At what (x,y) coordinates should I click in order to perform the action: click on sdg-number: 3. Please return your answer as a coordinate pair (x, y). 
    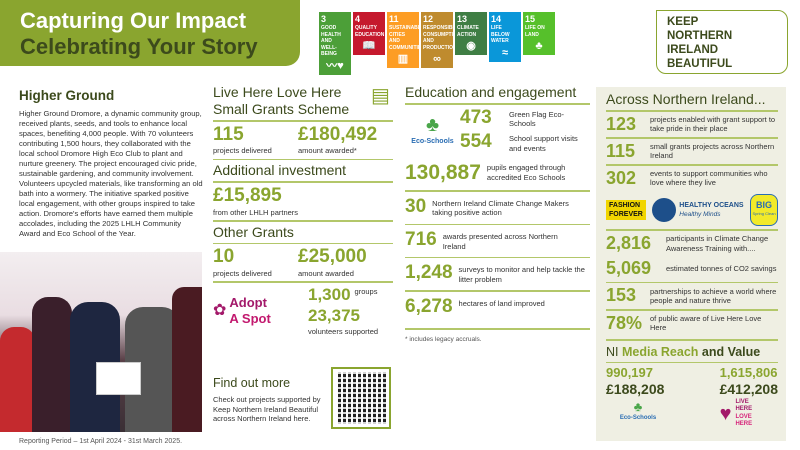
    Looking at the image, I should click on (324, 19).